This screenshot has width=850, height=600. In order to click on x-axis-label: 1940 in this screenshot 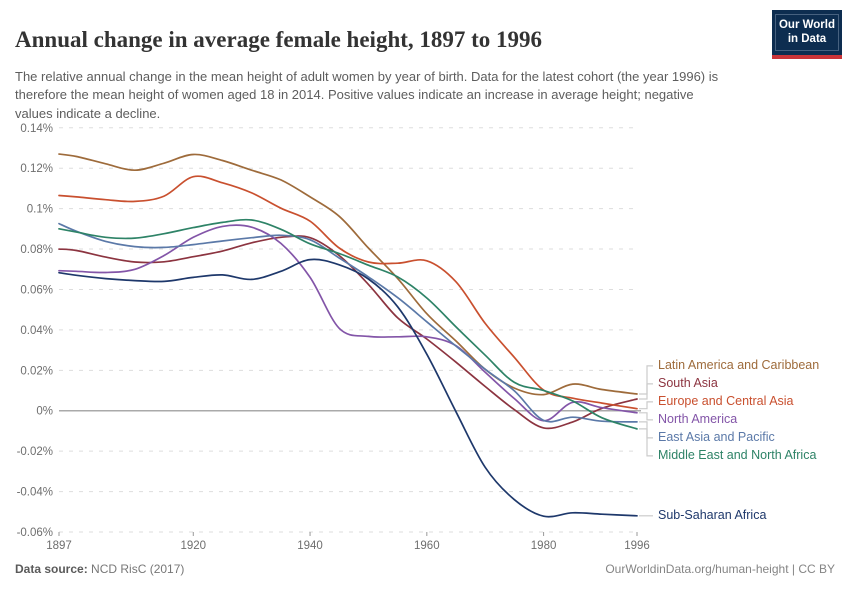, I will do `click(310, 546)`.